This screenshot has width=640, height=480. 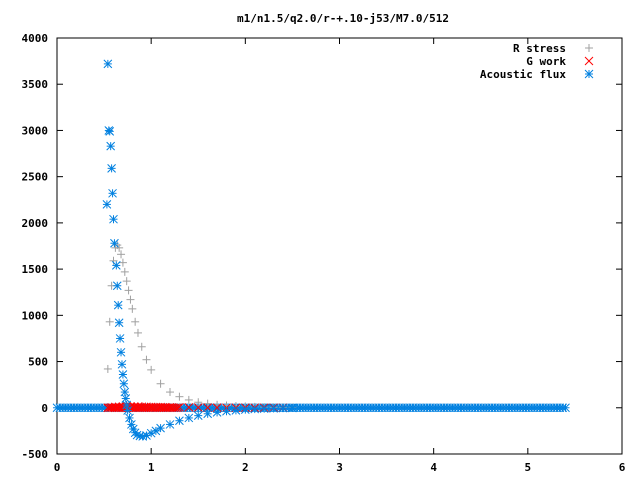 What do you see at coordinates (151, 467) in the screenshot?
I see `x-tick-label: 1` at bounding box center [151, 467].